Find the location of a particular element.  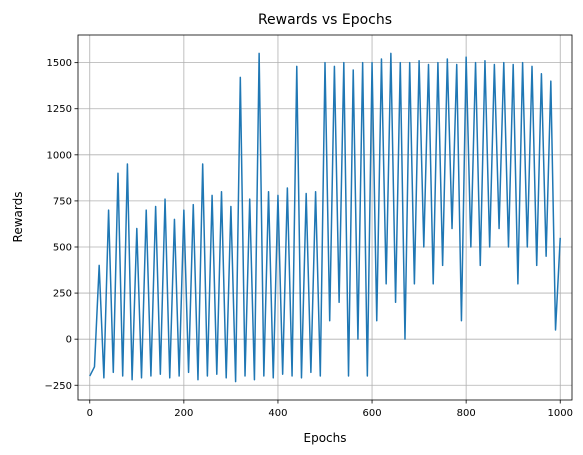

y-tick-label: 750 is located at coordinates (62, 201).